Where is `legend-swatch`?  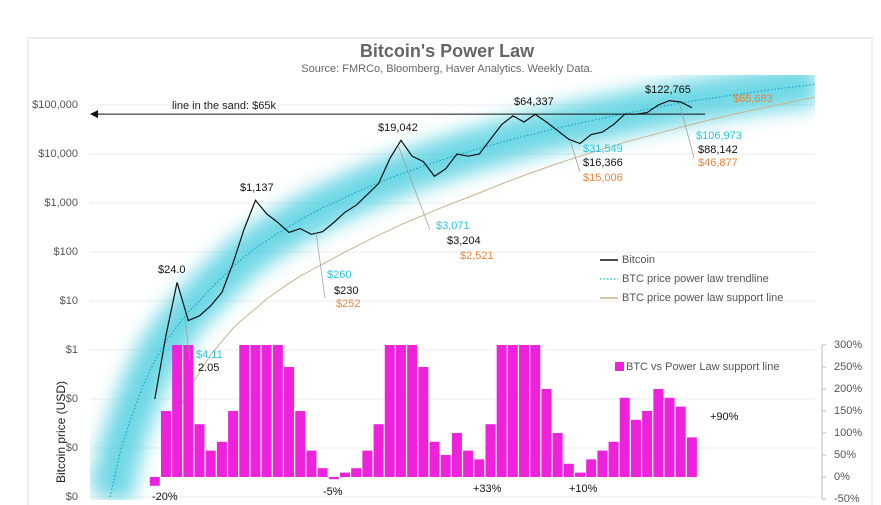
legend-swatch is located at coordinates (619, 366).